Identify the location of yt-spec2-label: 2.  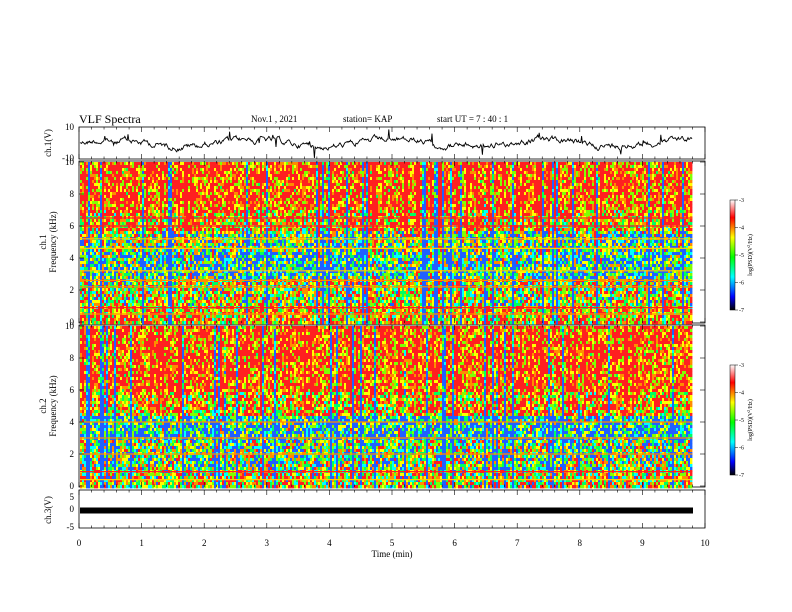
(72, 454).